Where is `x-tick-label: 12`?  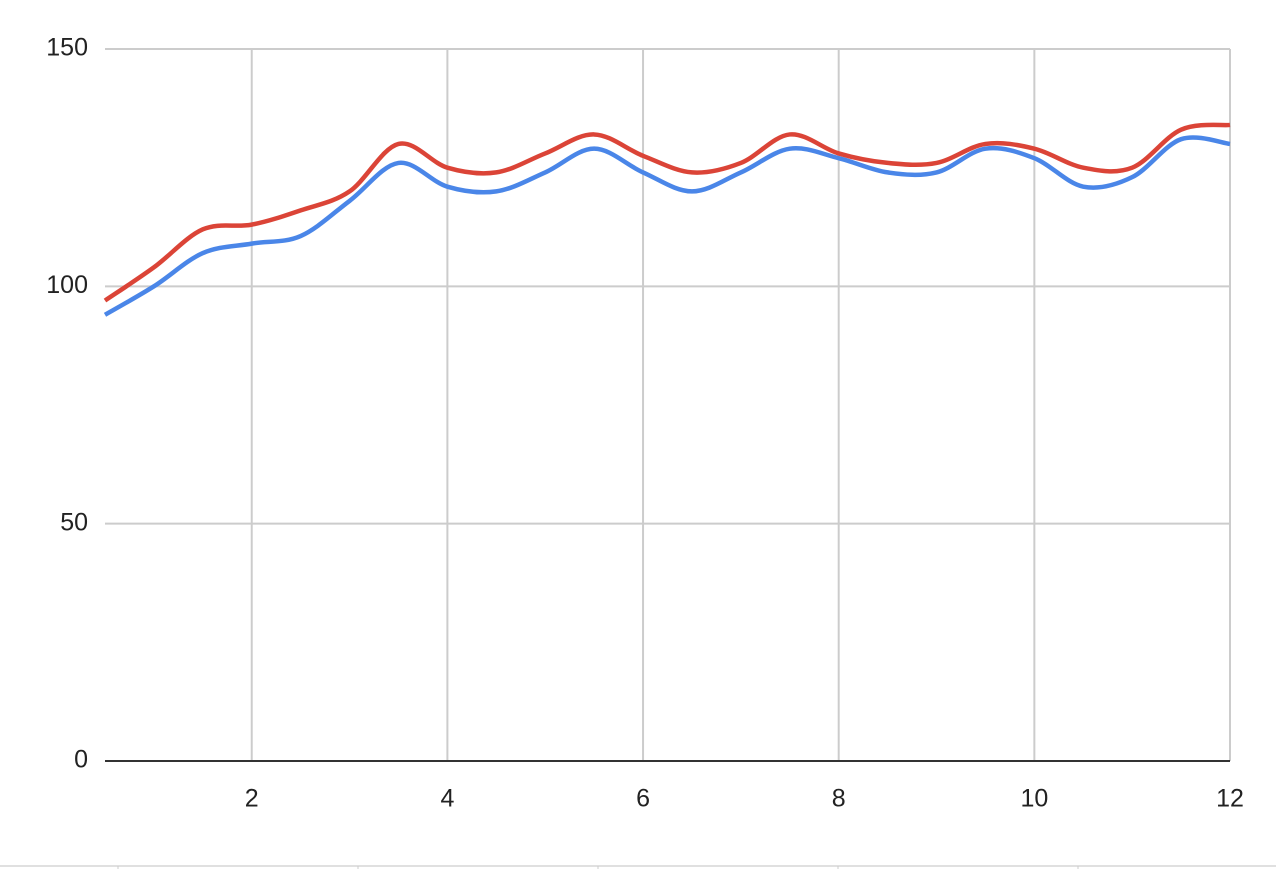 x-tick-label: 12 is located at coordinates (1230, 799).